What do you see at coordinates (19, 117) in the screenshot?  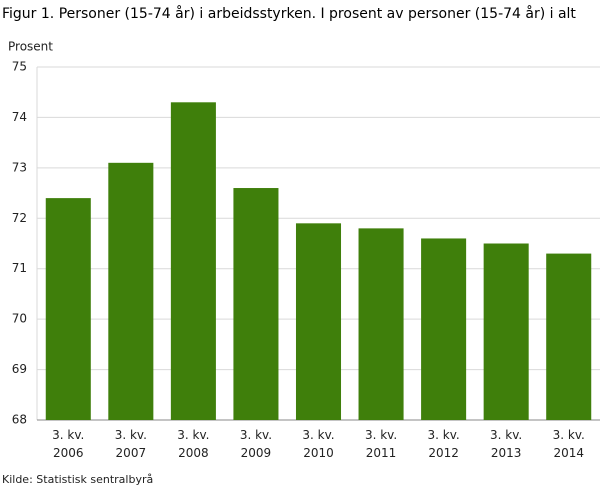 I see `y-tick-label: 74` at bounding box center [19, 117].